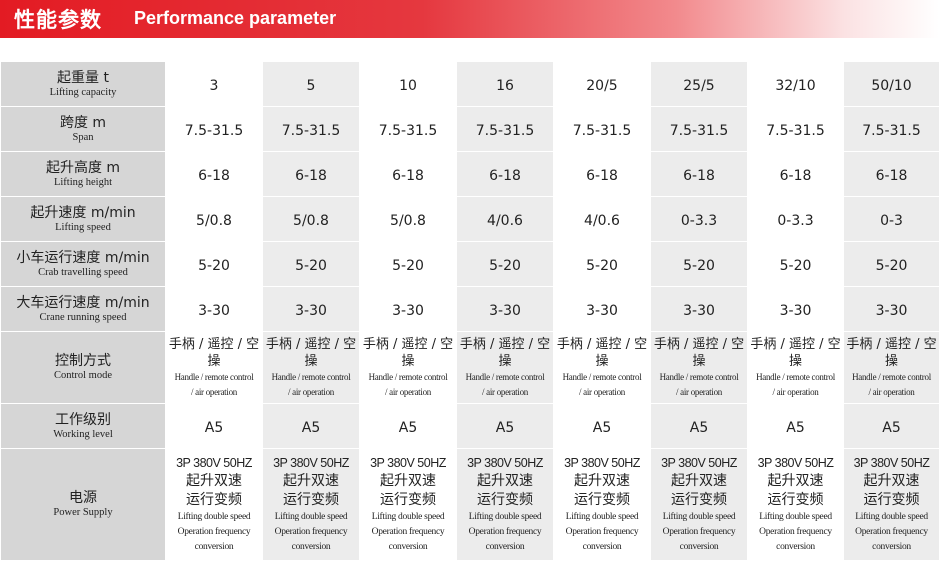 This screenshot has width=939, height=565. I want to click on row-label: 起升高度 m Lifting height, so click(83, 174).